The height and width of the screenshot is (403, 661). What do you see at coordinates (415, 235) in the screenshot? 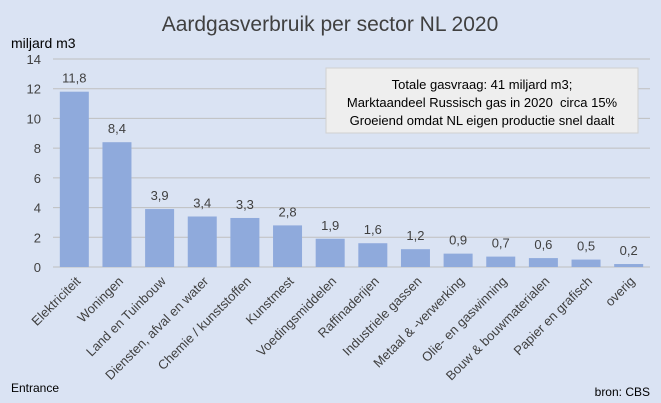
I see `data-label: 1,2` at bounding box center [415, 235].